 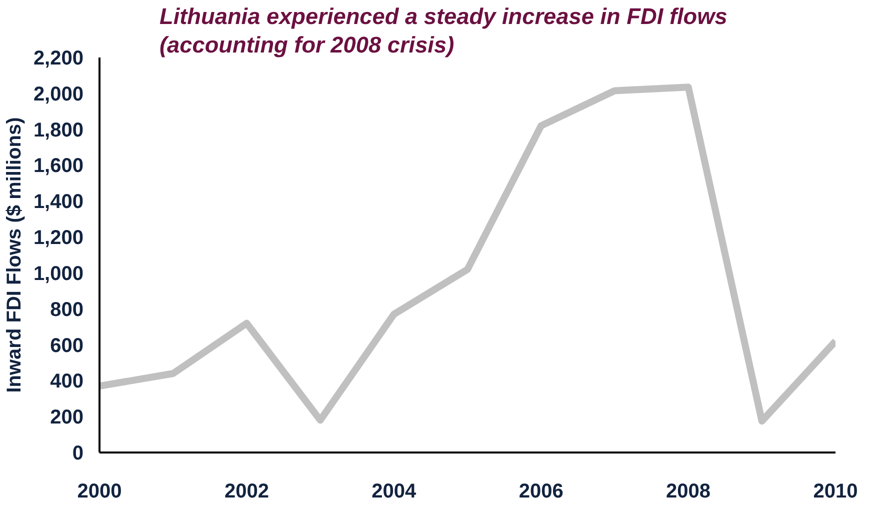 What do you see at coordinates (58, 238) in the screenshot?
I see `y-tick-label: 1,200` at bounding box center [58, 238].